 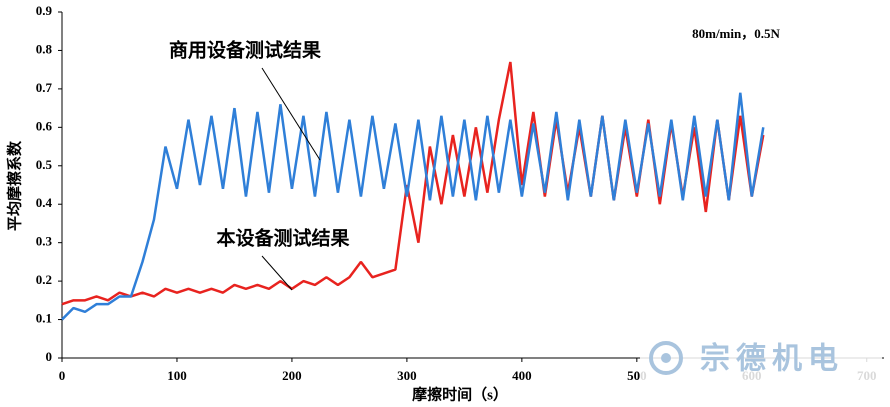 I want to click on y-tick-label: 0.7, so click(x=44, y=87).